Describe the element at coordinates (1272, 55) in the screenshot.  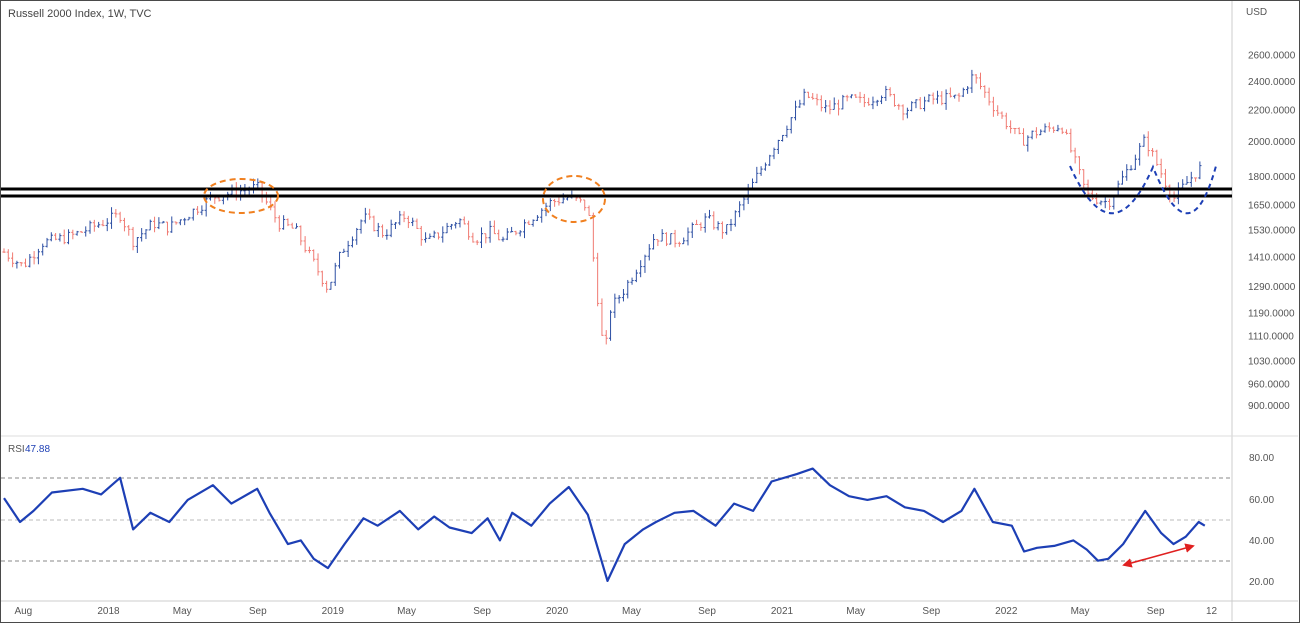
I see `price-tick: 2600.0000` at that location.